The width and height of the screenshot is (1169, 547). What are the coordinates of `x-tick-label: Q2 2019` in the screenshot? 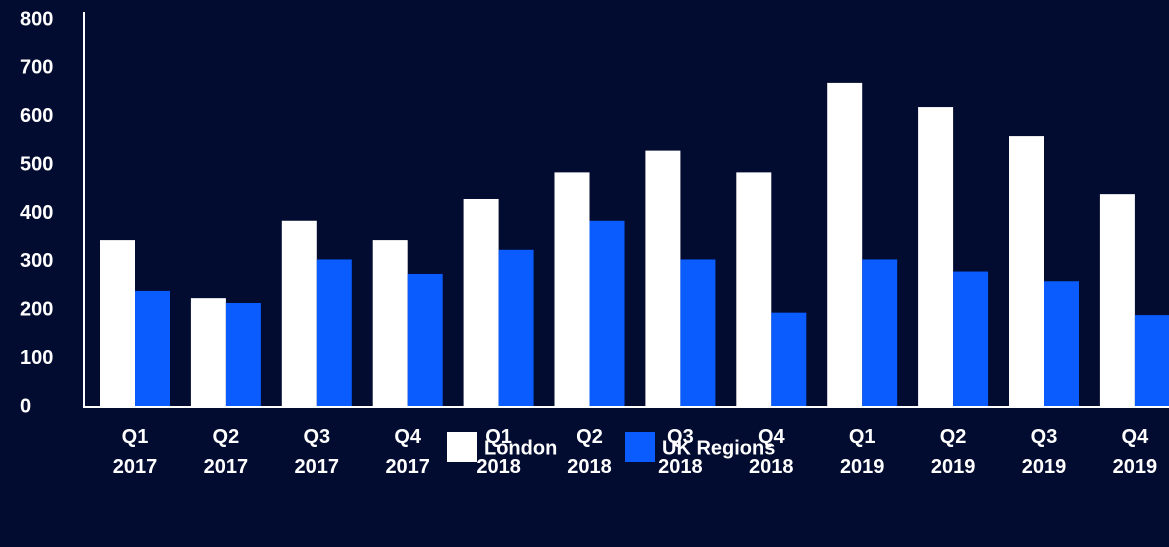 It's located at (953, 452).